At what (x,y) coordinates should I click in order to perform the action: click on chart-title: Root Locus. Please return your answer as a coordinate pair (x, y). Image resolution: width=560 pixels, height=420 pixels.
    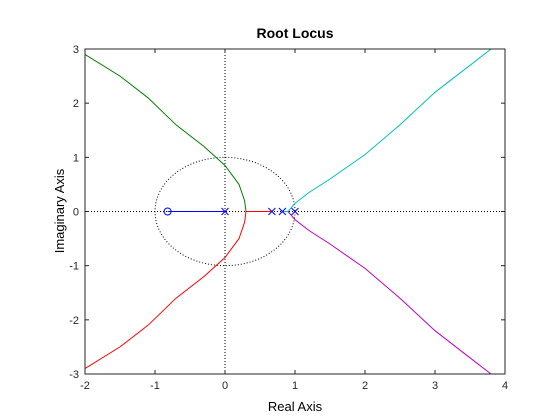
    Looking at the image, I should click on (295, 33).